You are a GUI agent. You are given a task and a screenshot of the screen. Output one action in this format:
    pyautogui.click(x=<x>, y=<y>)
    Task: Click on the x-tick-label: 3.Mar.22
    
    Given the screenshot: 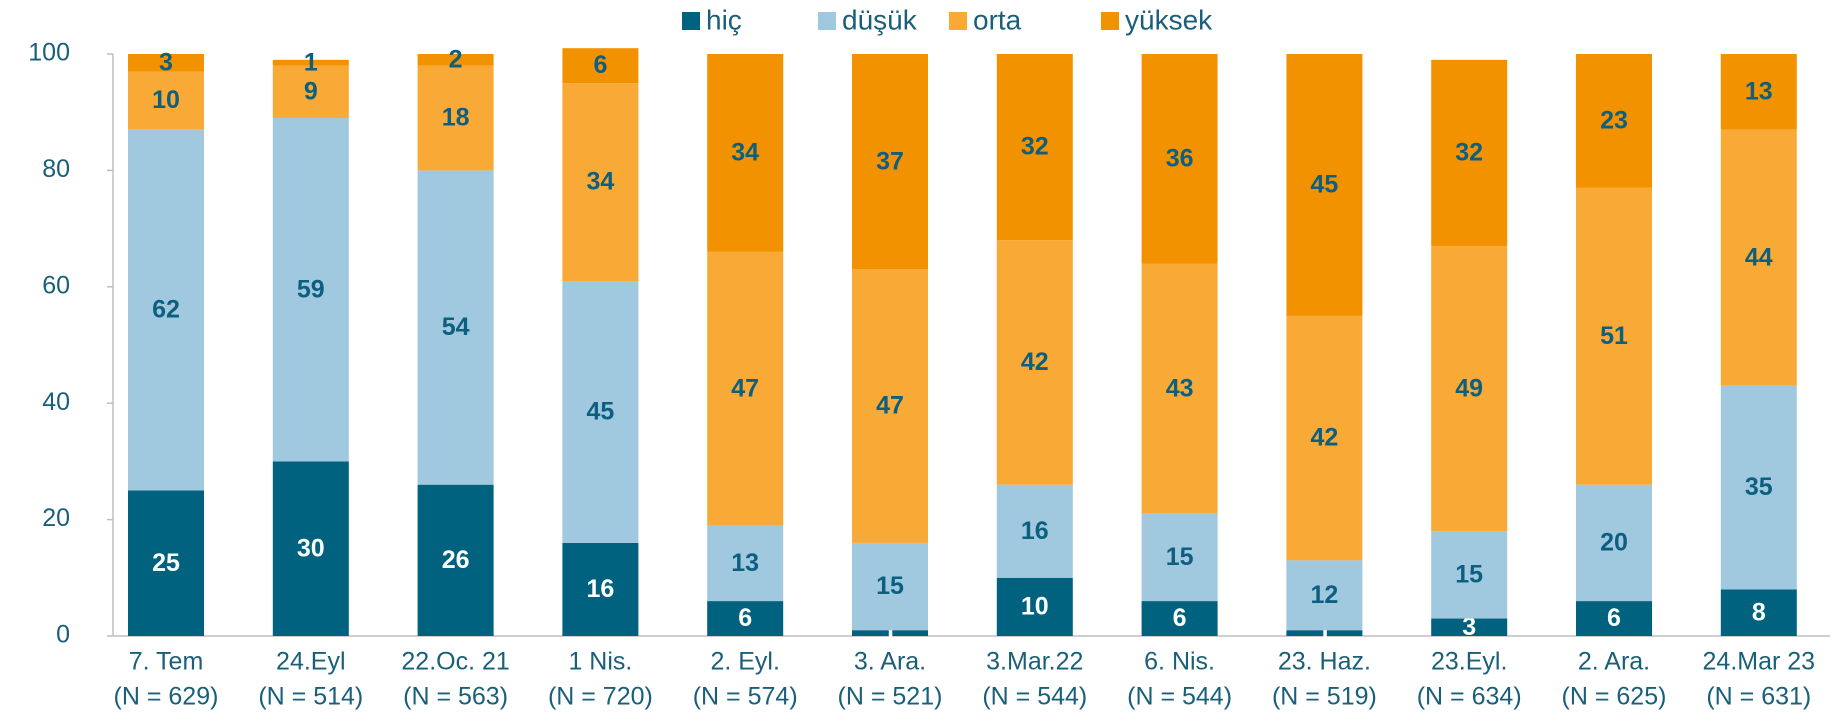 What is the action you would take?
    pyautogui.click(x=1034, y=662)
    